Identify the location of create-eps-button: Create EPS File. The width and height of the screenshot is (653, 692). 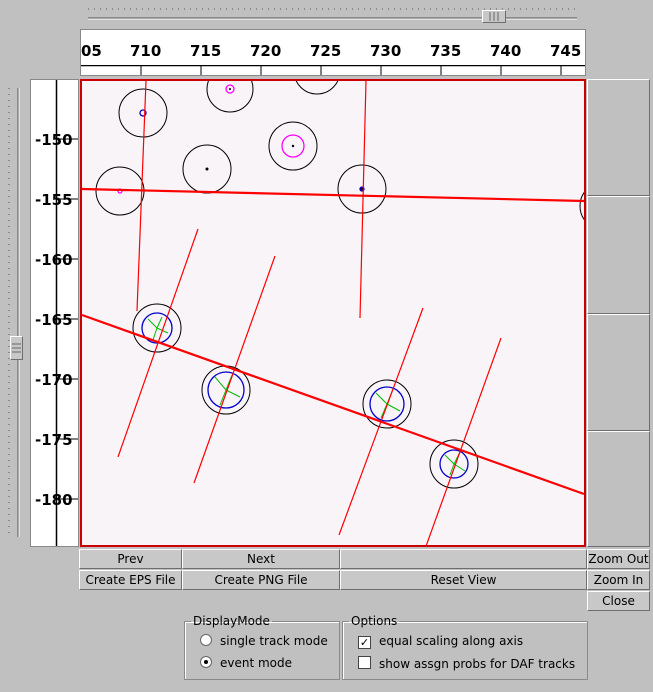
(130, 580).